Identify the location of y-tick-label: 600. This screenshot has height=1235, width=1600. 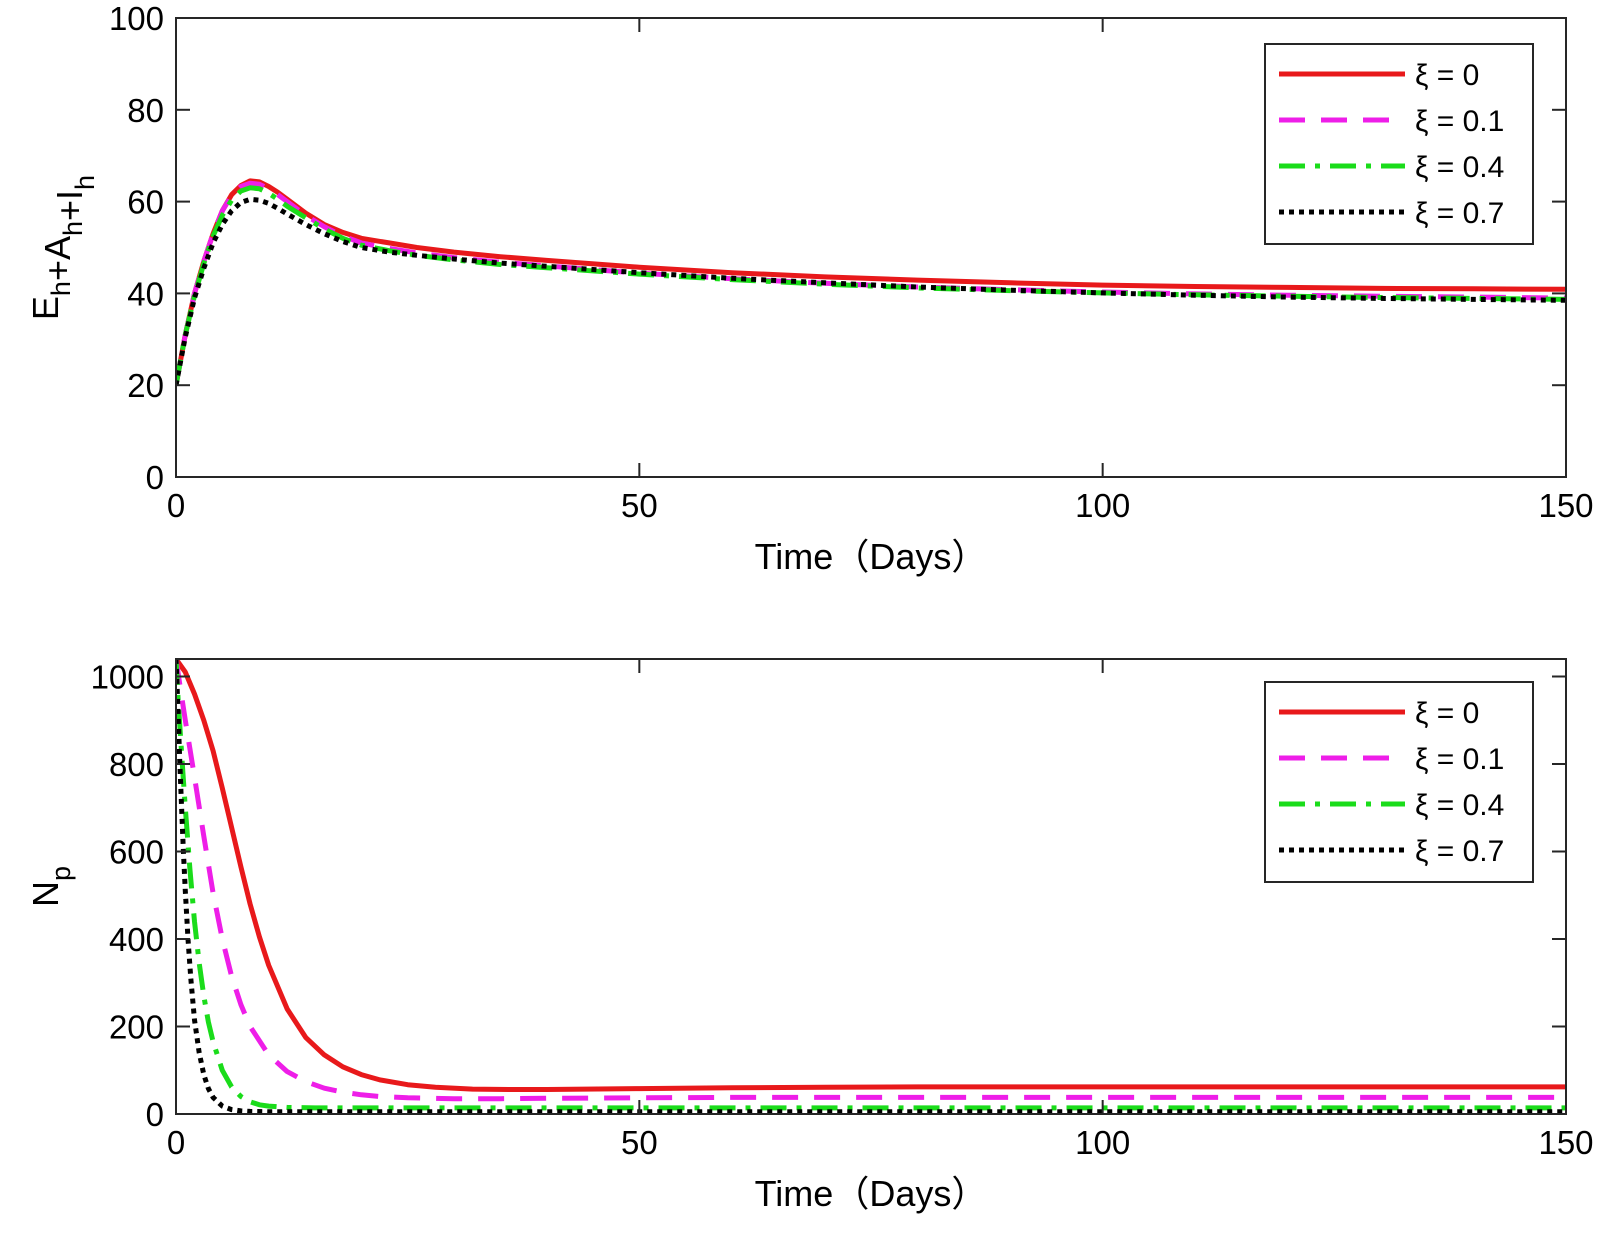
(136, 852).